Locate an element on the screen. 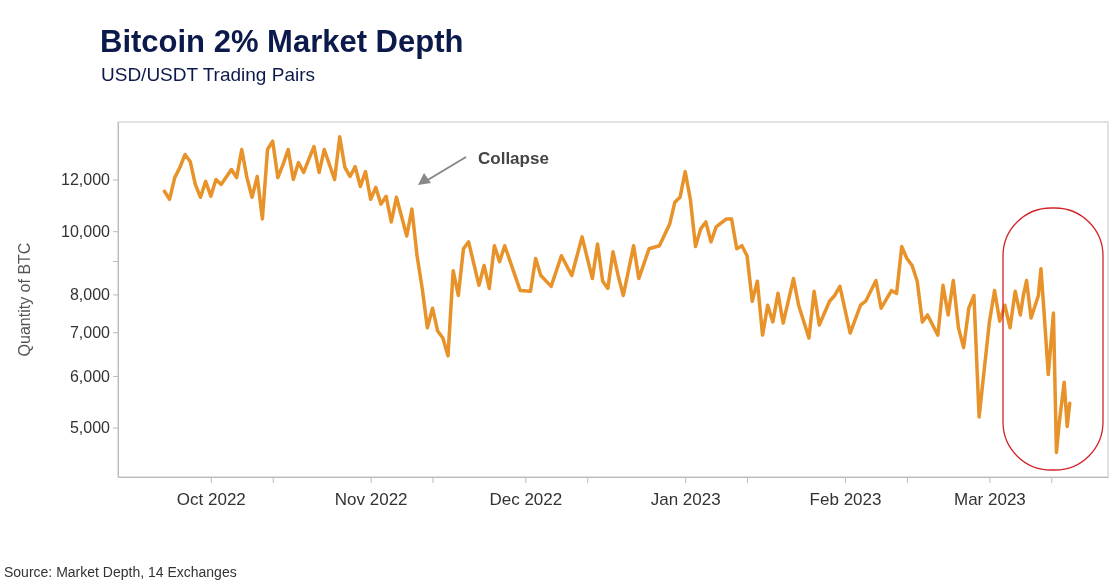 Image resolution: width=1118 pixels, height=583 pixels. x-tick-label: Dec 2022 is located at coordinates (526, 499).